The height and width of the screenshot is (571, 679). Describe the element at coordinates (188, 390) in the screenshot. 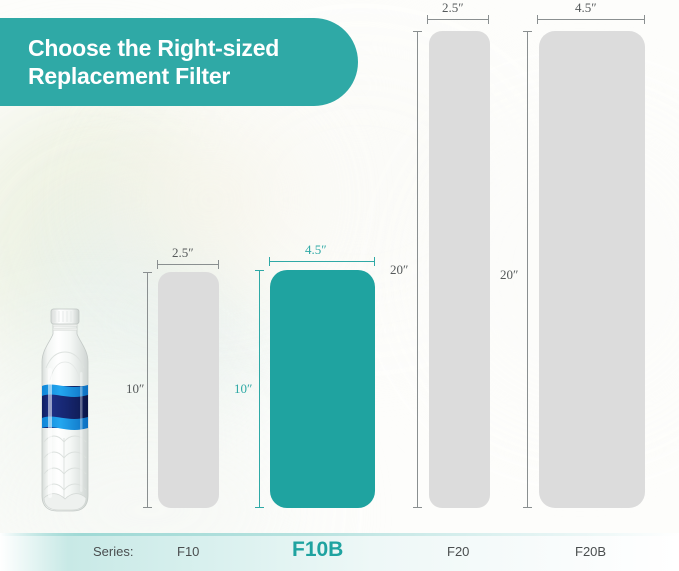

I see `filter-body-f10` at that location.